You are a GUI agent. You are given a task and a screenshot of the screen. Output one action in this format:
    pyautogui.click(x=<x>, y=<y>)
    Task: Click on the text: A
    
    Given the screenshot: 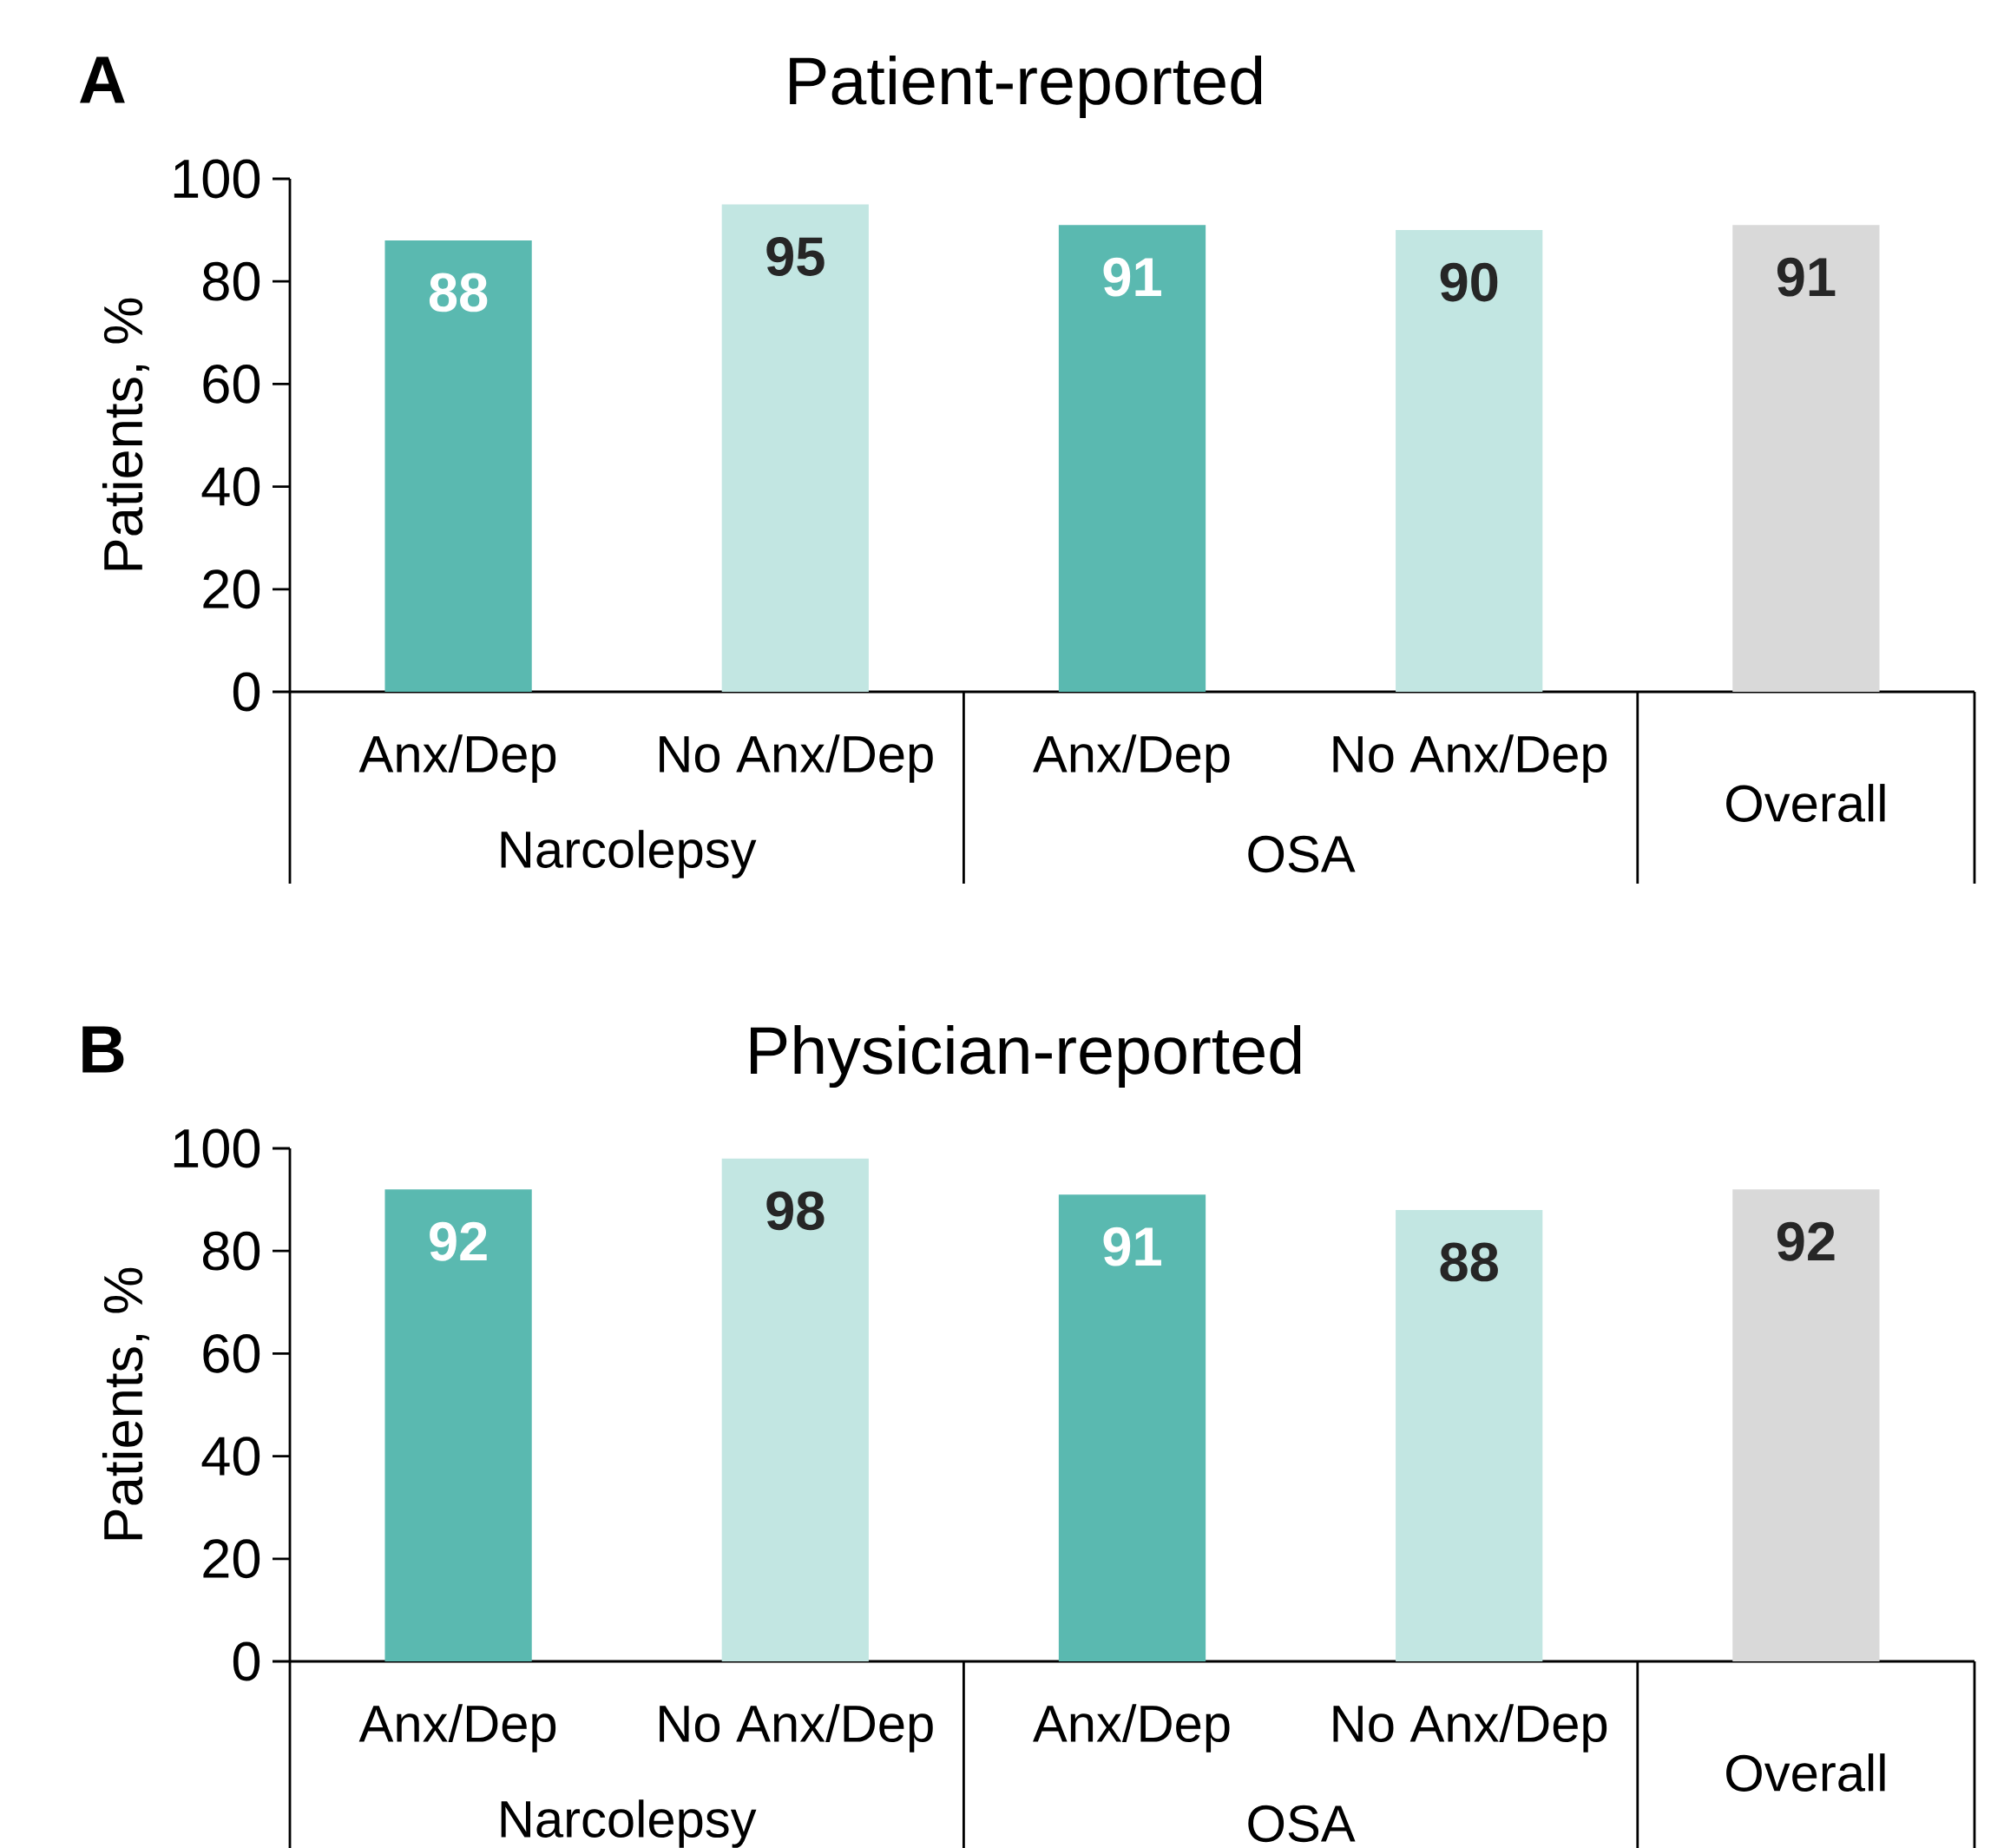 What is the action you would take?
    pyautogui.click(x=102, y=79)
    